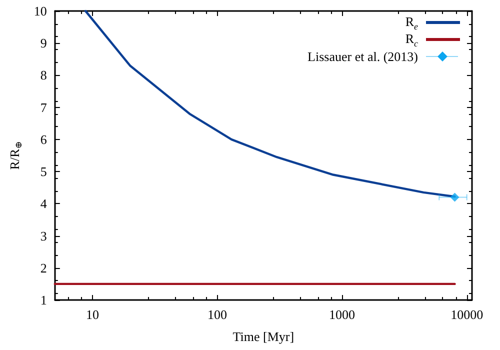 This screenshot has height=350, width=500. I want to click on legend-label: Lissauer et al. (2013), so click(363, 56).